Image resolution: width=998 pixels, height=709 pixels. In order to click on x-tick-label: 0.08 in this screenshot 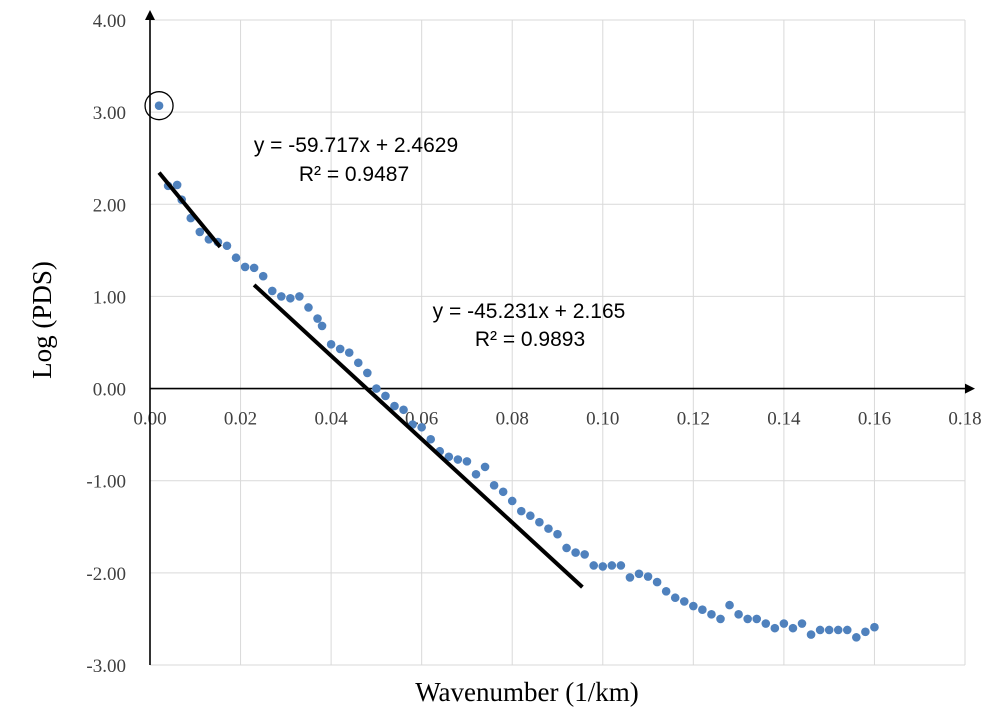, I will do `click(512, 419)`.